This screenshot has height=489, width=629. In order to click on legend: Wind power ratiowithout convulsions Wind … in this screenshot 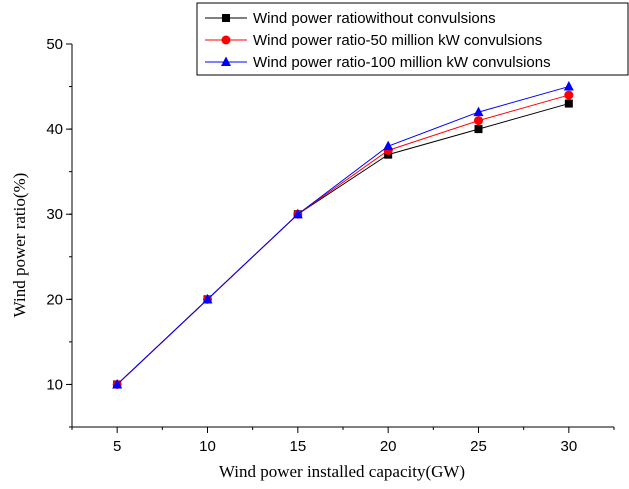, I will do `click(412, 39)`.